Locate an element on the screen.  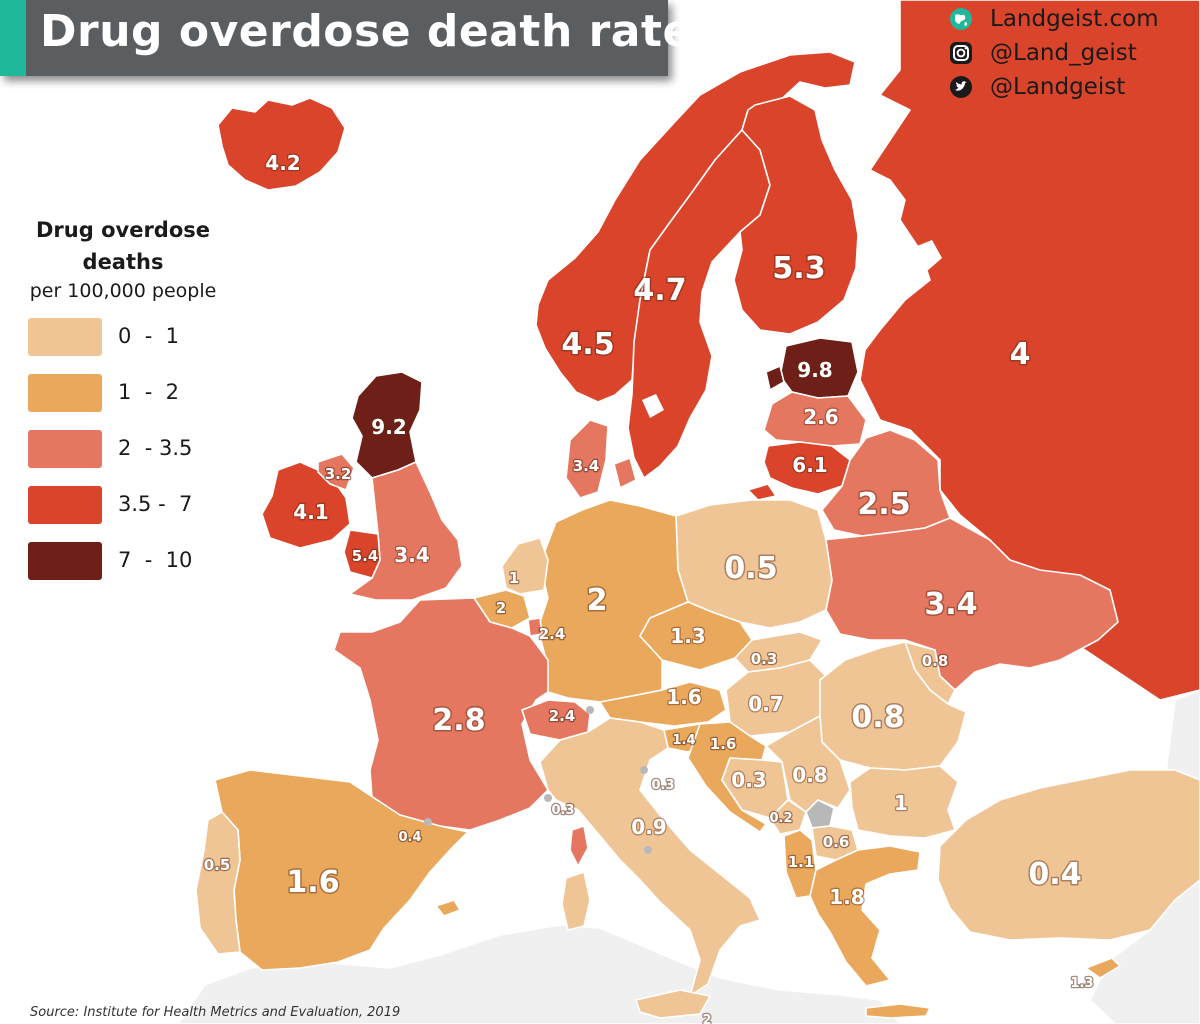
social-row-twitter: @Landgeist is located at coordinates (1053, 87).